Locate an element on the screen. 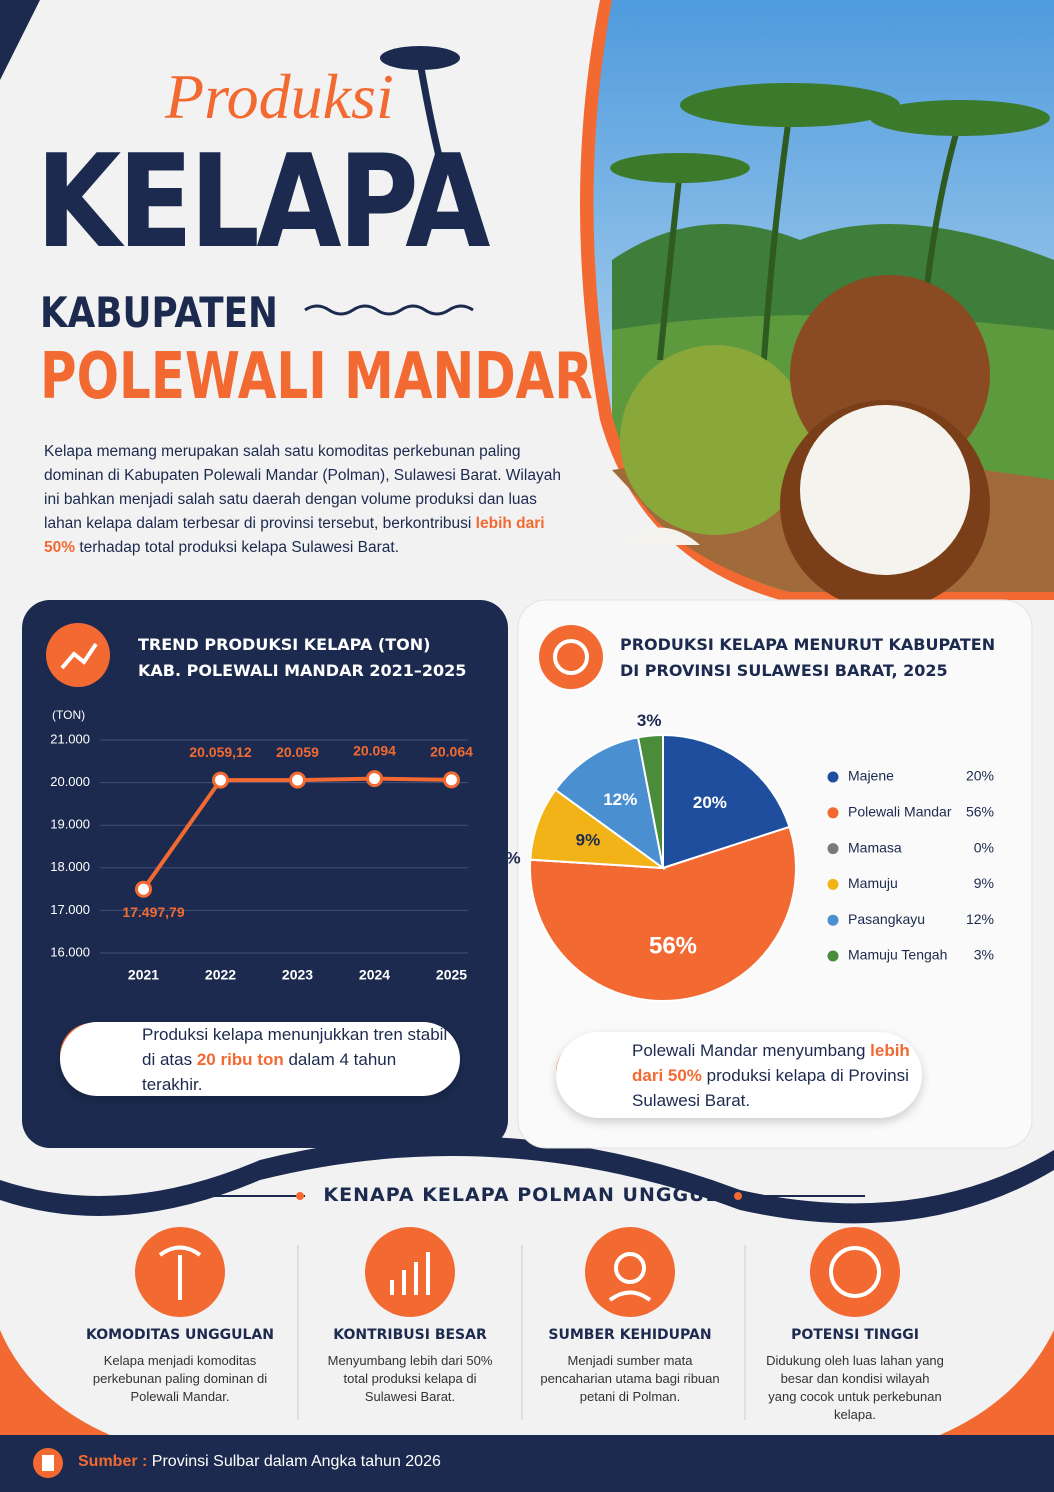 Image resolution: width=1054 pixels, height=1492 pixels. note-highlight: lebih dari 50% is located at coordinates (771, 1062).